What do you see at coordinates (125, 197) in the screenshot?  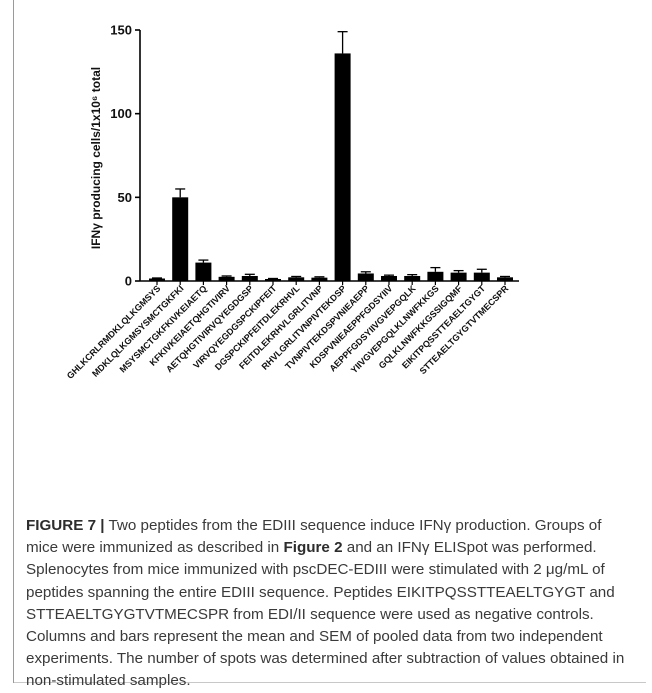 I see `y-tick-label: 50` at bounding box center [125, 197].